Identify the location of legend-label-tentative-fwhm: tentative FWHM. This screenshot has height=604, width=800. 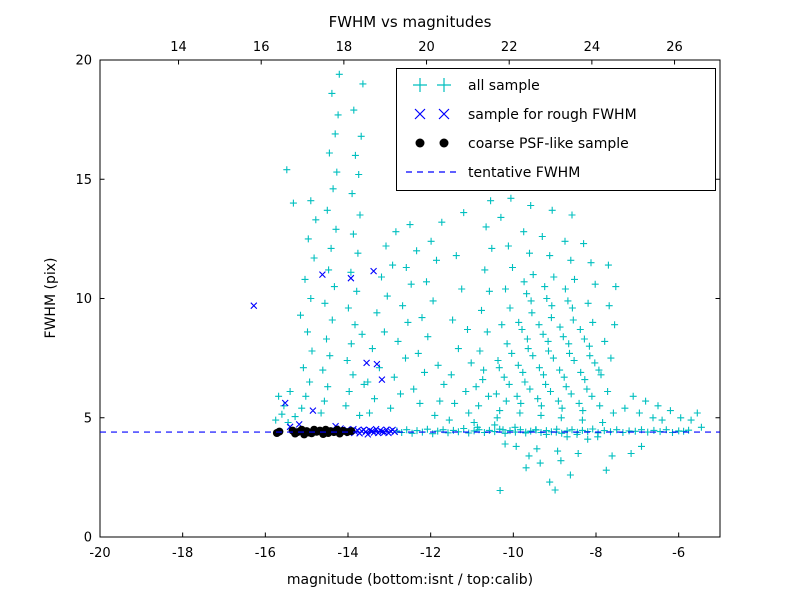
(524, 173).